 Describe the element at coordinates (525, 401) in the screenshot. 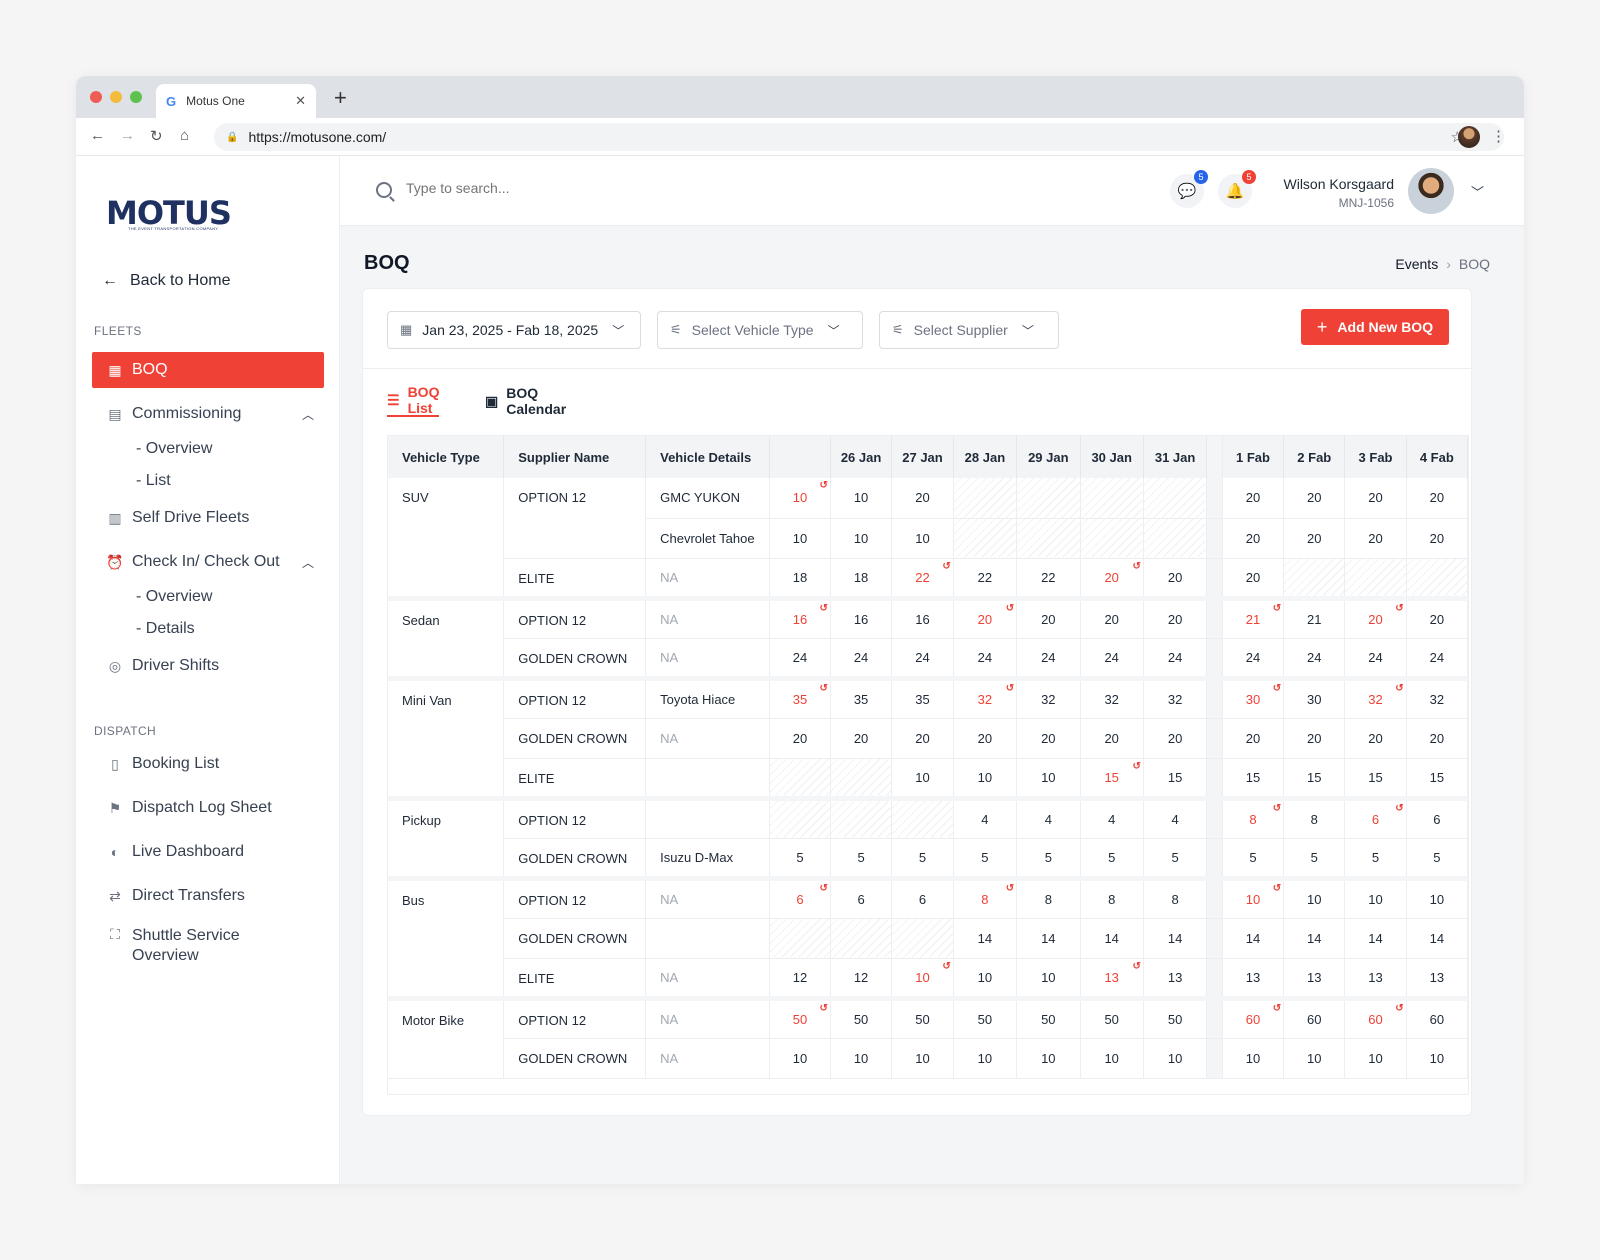

I see `tab-boq-calendar: ▣ BOQ Calendar` at that location.